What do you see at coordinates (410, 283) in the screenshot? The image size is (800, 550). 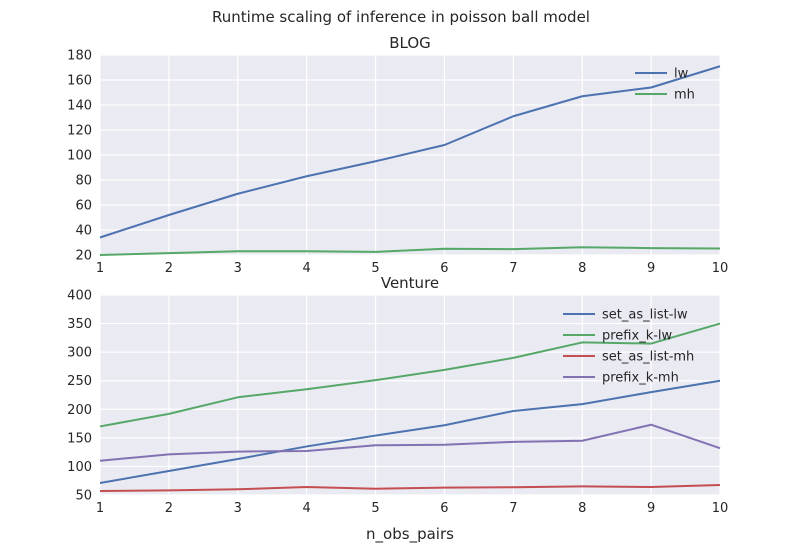 I see `panel-title: Venture` at bounding box center [410, 283].